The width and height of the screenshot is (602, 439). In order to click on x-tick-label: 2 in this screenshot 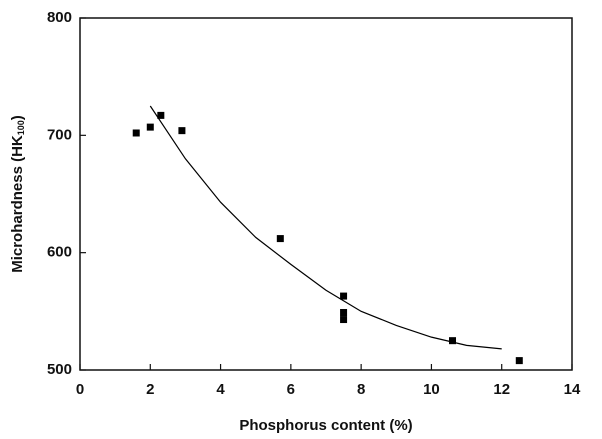, I will do `click(150, 389)`.